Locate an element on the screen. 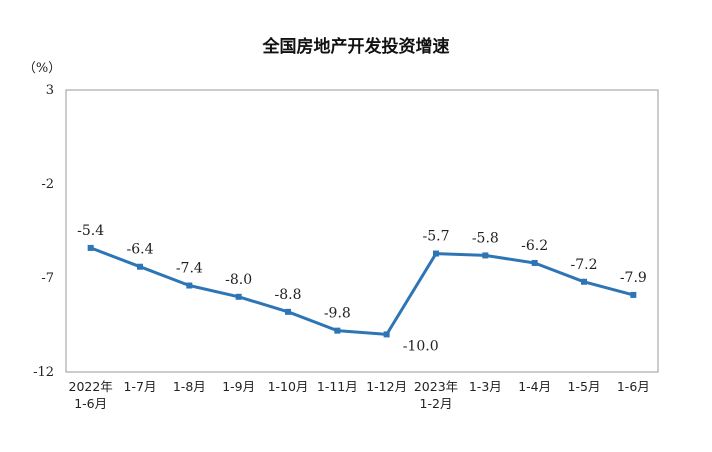 This screenshot has width=712, height=452. data-label: -7.4 is located at coordinates (189, 269).